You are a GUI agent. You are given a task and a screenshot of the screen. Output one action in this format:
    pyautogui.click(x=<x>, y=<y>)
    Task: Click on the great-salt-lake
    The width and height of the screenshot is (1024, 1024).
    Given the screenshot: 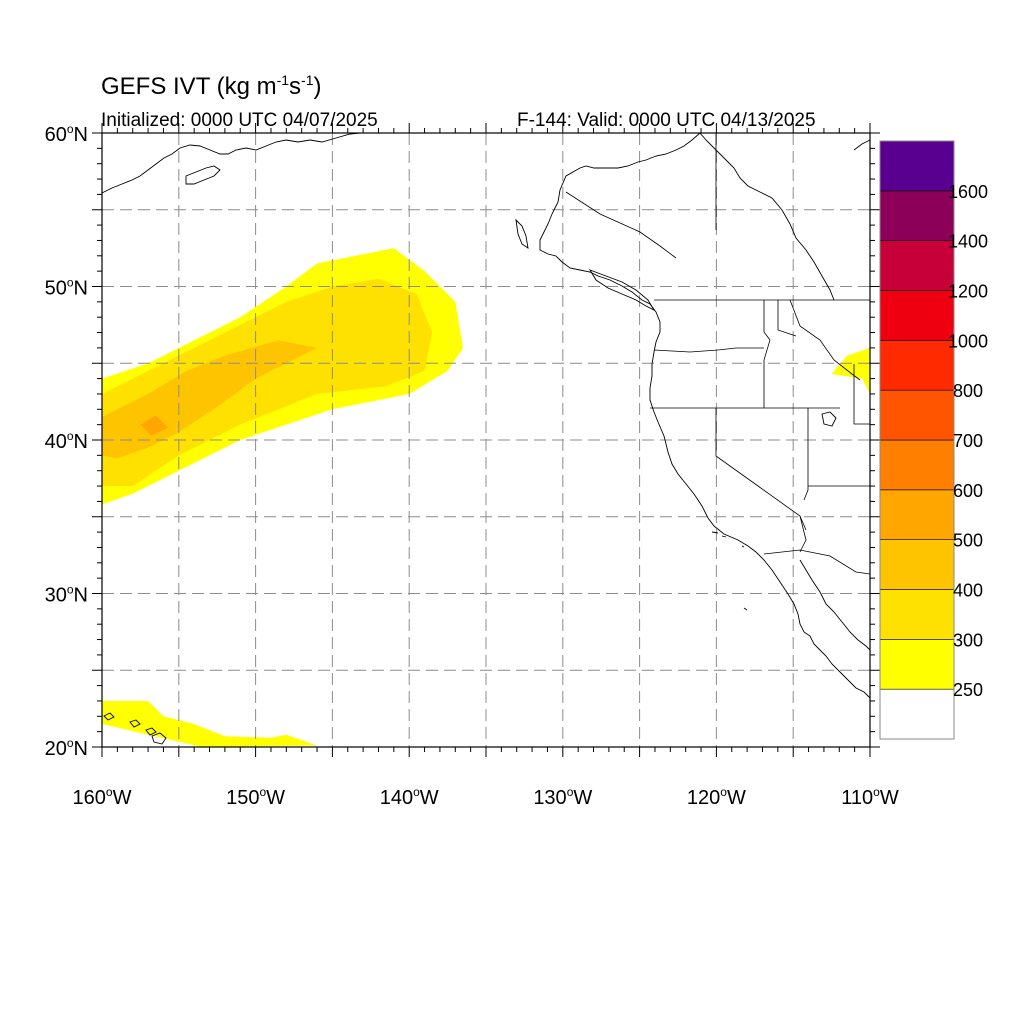 What is the action you would take?
    pyautogui.click(x=829, y=419)
    